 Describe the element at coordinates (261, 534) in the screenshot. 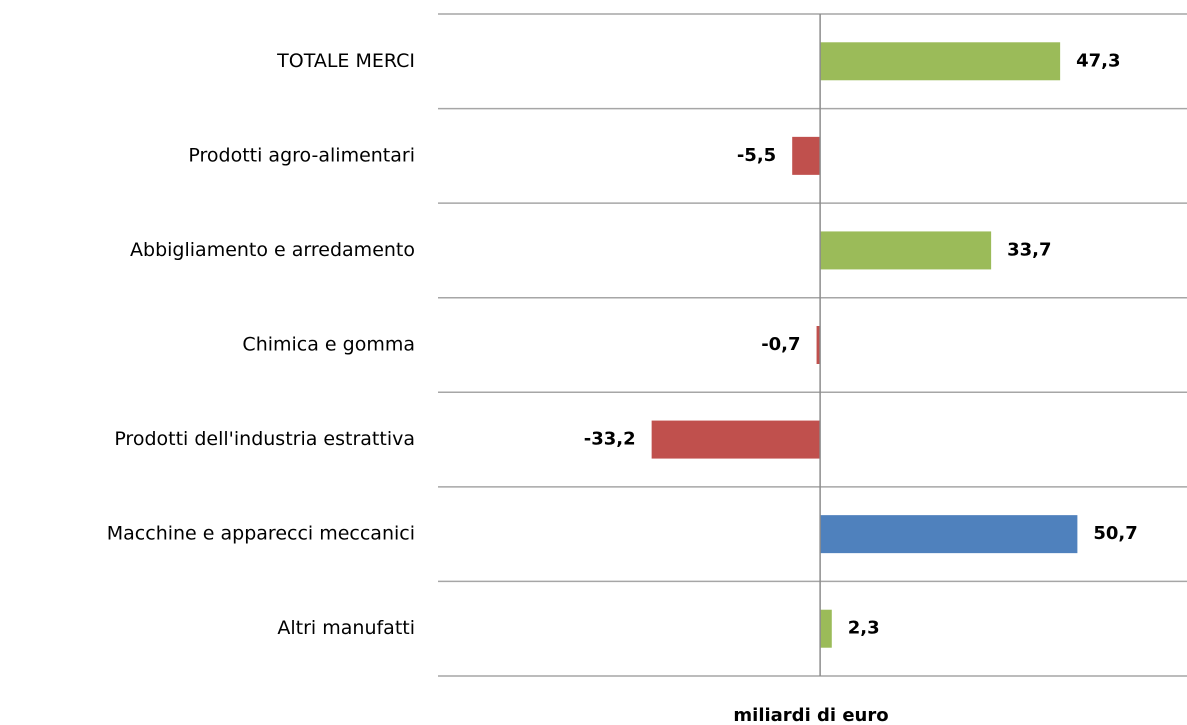

I see `y-tick-label: Macchine e apparecci meccanici` at that location.